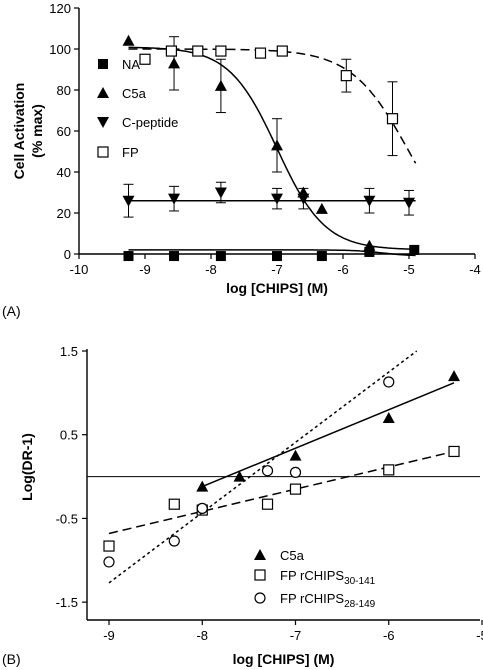 This screenshot has width=483, height=670. I want to click on legend-label: FP rCHIPS30-141, so click(328, 577).